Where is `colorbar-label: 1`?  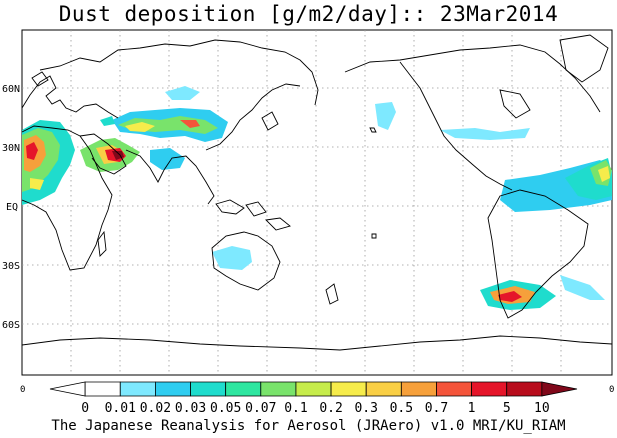
colorbar-label: 1 is located at coordinates (472, 408).